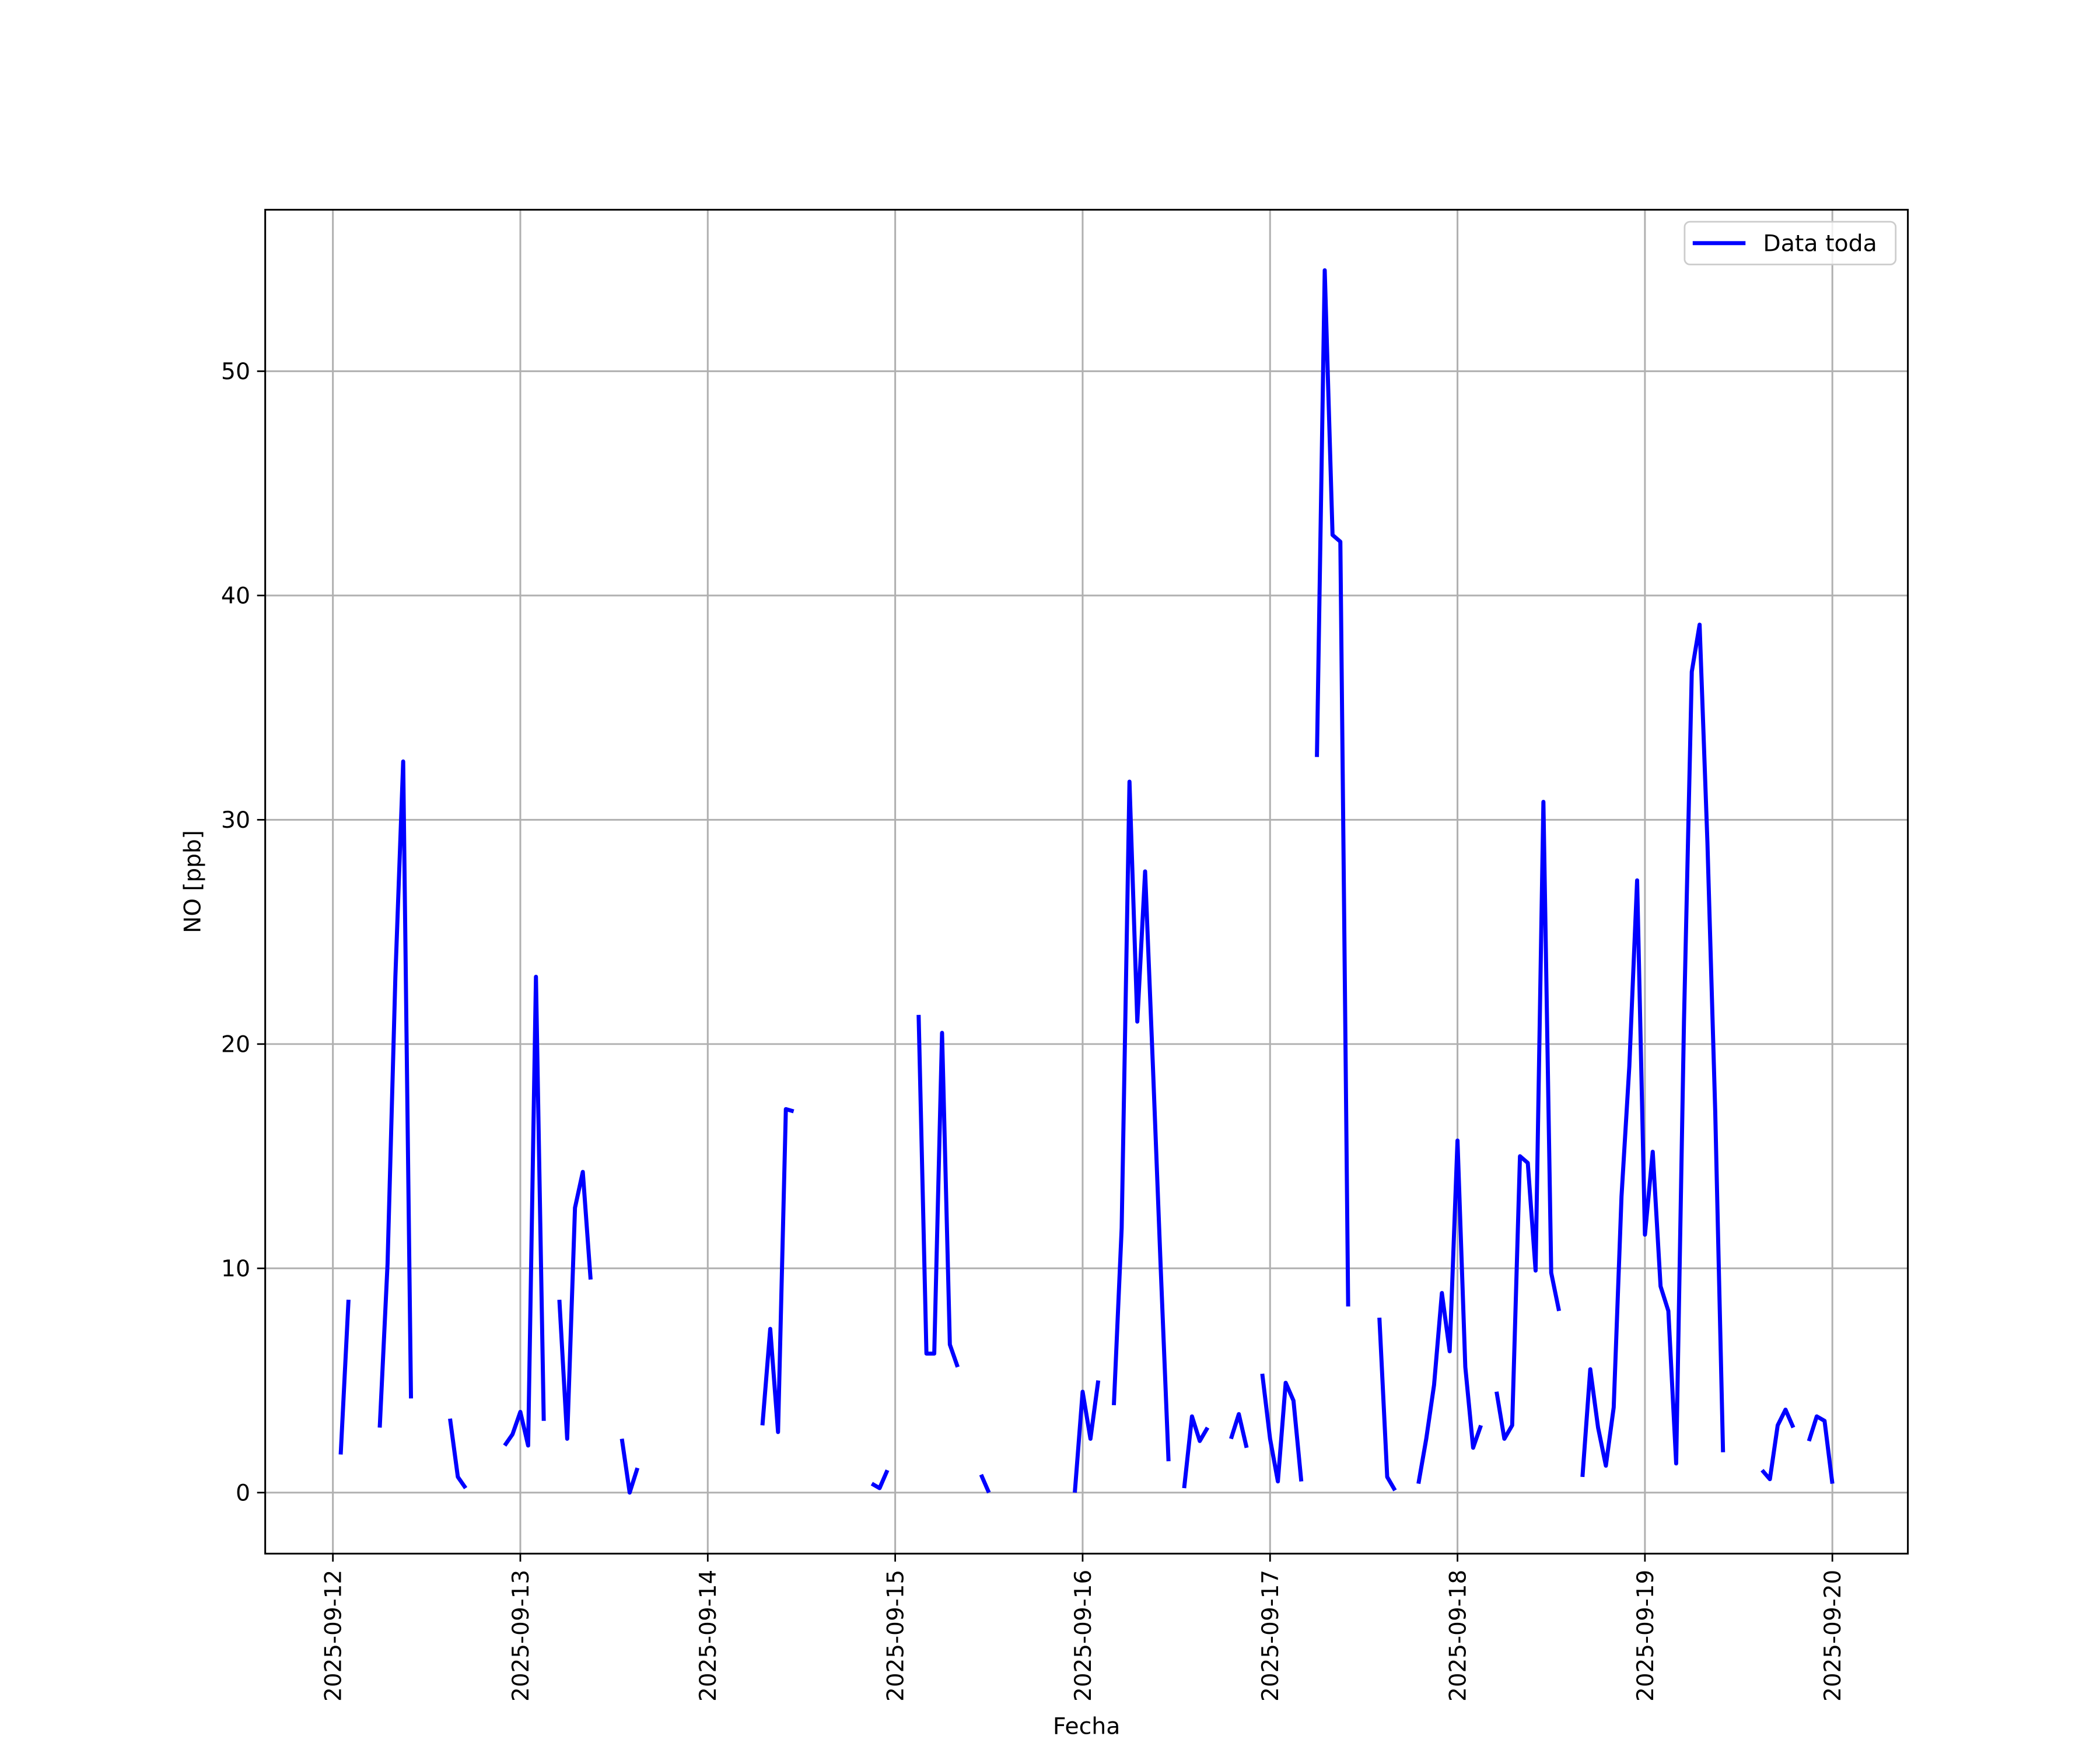  What do you see at coordinates (235, 596) in the screenshot?
I see `y-tick-label: 40` at bounding box center [235, 596].